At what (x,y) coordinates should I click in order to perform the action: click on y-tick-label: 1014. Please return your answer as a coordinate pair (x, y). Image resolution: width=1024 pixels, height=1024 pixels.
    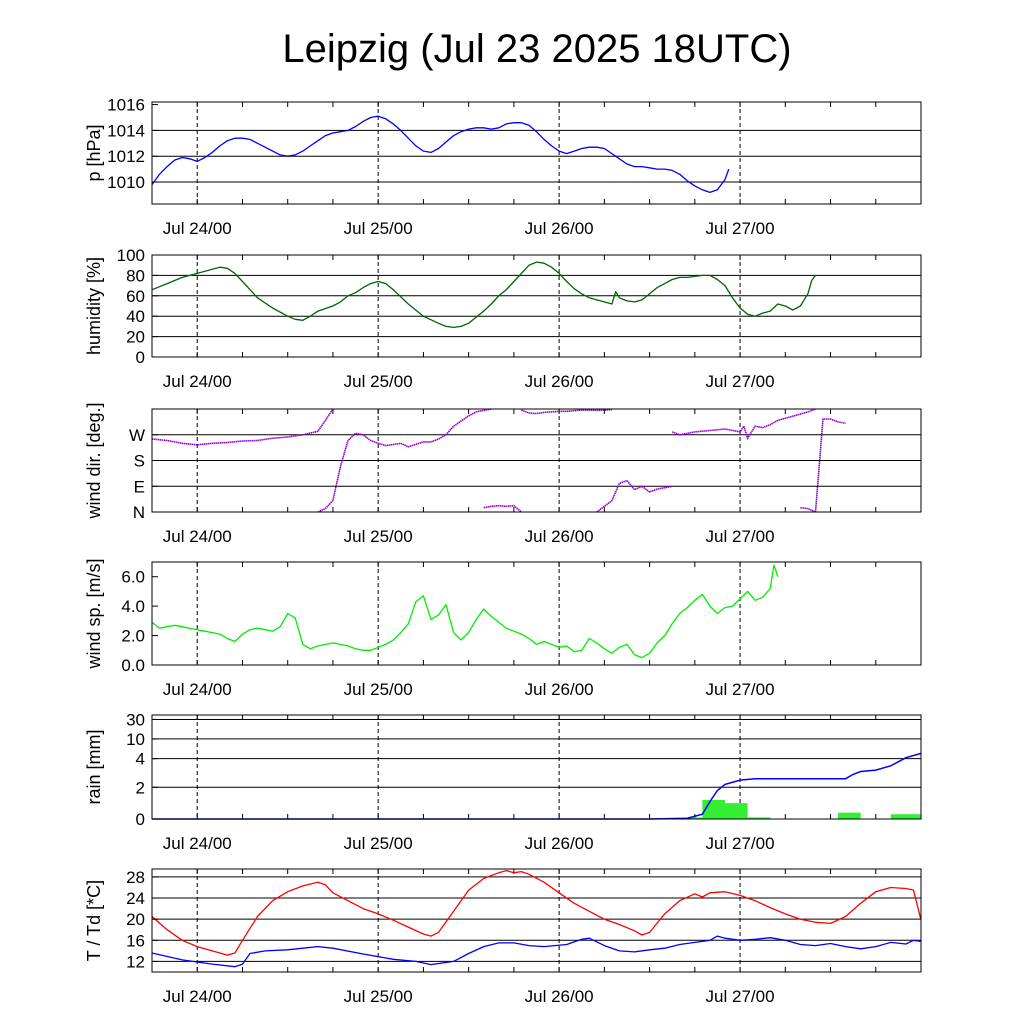
    Looking at the image, I should click on (126, 130).